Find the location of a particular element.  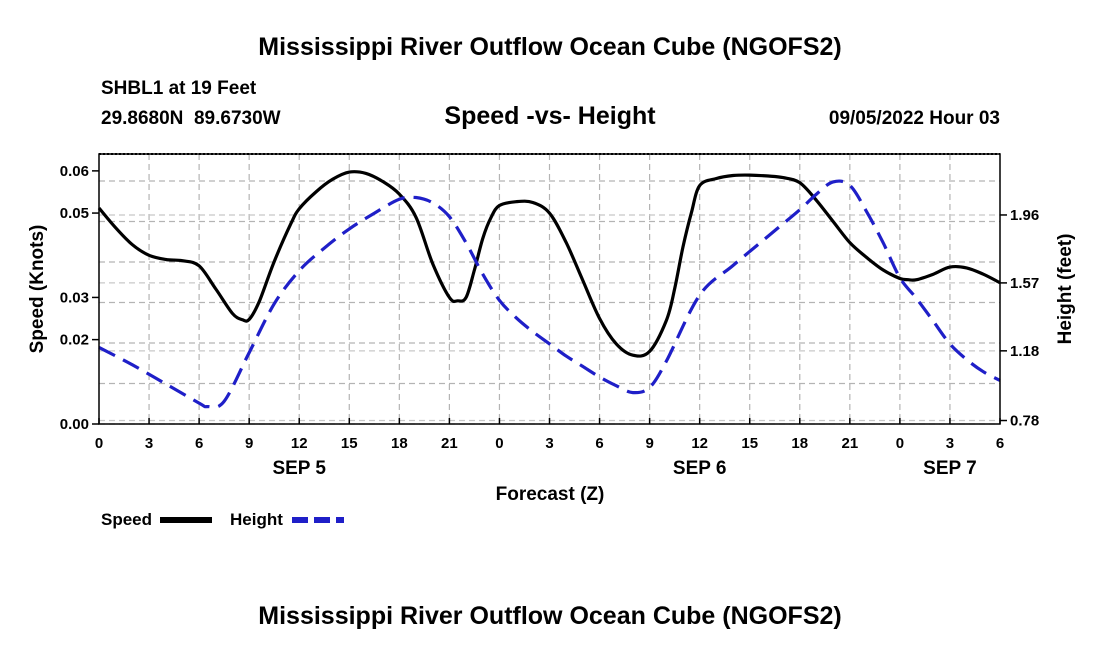

date-label-sep-5: SEP 5 is located at coordinates (299, 468).